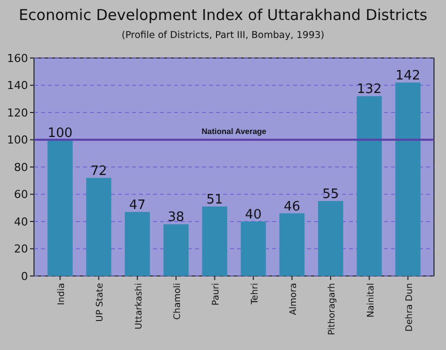  I want to click on x-tick-label: Nainital, so click(371, 300).